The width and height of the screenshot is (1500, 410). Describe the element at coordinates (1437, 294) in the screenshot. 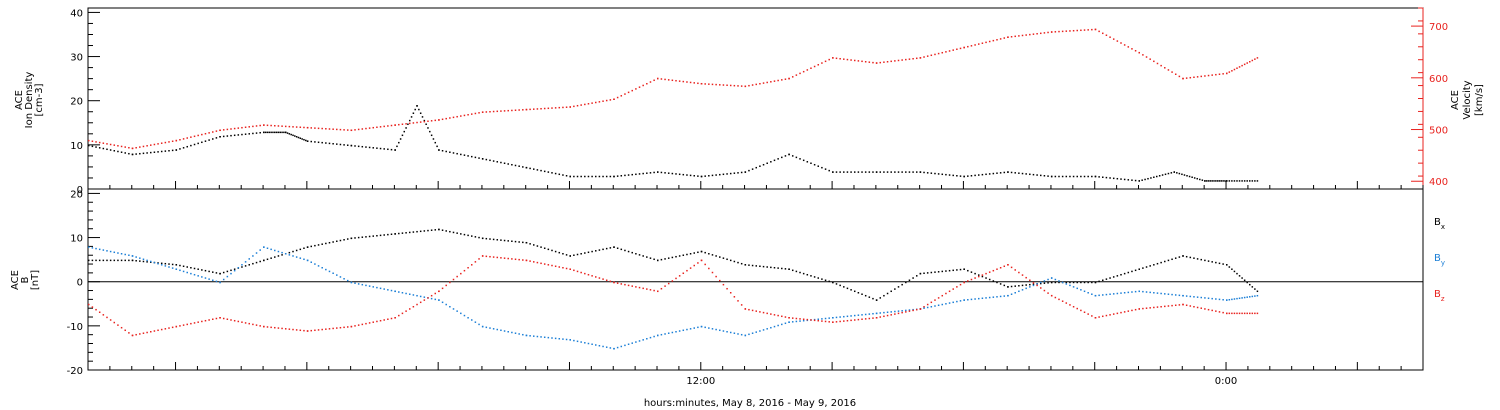

I see `legend-bz-main: B` at that location.